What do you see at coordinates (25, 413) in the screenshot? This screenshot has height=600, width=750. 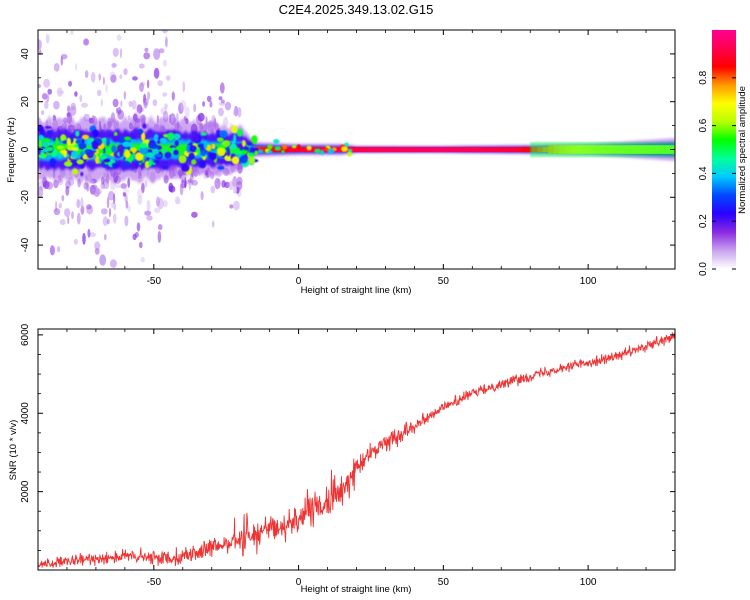 I see `y-tick-label: 4000` at bounding box center [25, 413].